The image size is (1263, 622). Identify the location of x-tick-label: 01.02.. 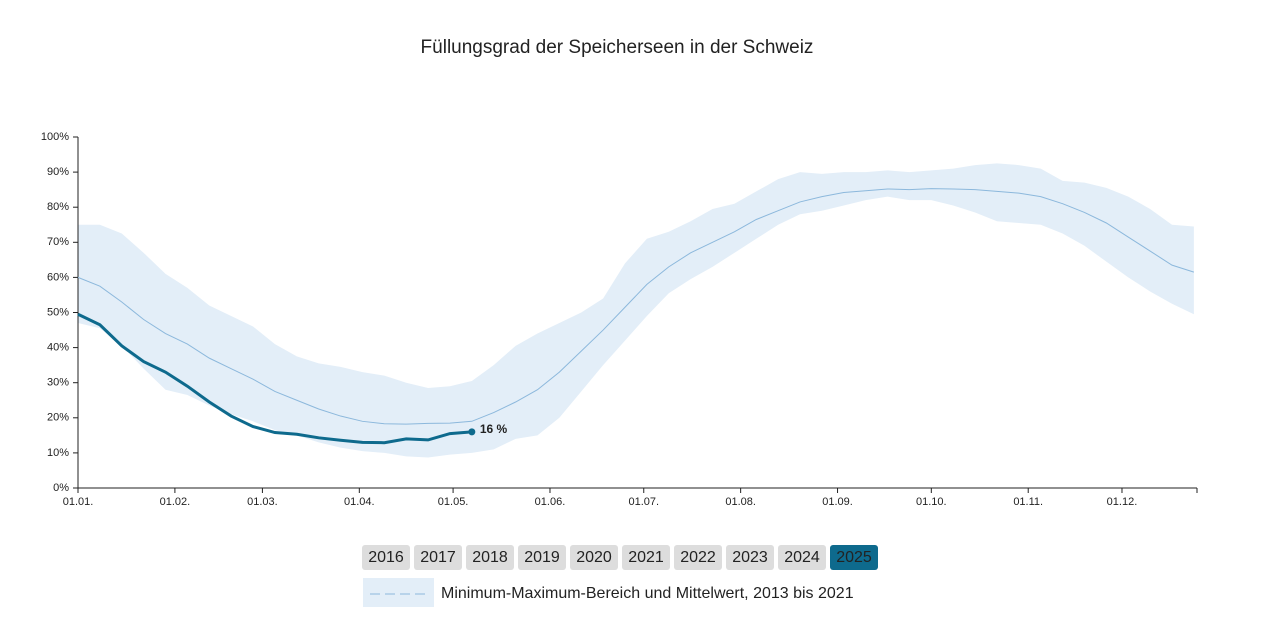
(175, 502).